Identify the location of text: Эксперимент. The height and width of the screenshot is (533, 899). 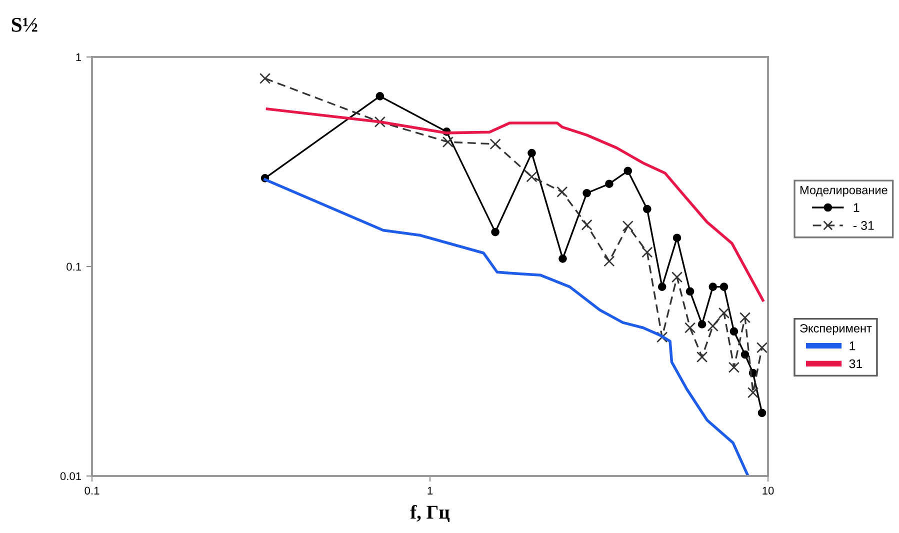
(836, 329).